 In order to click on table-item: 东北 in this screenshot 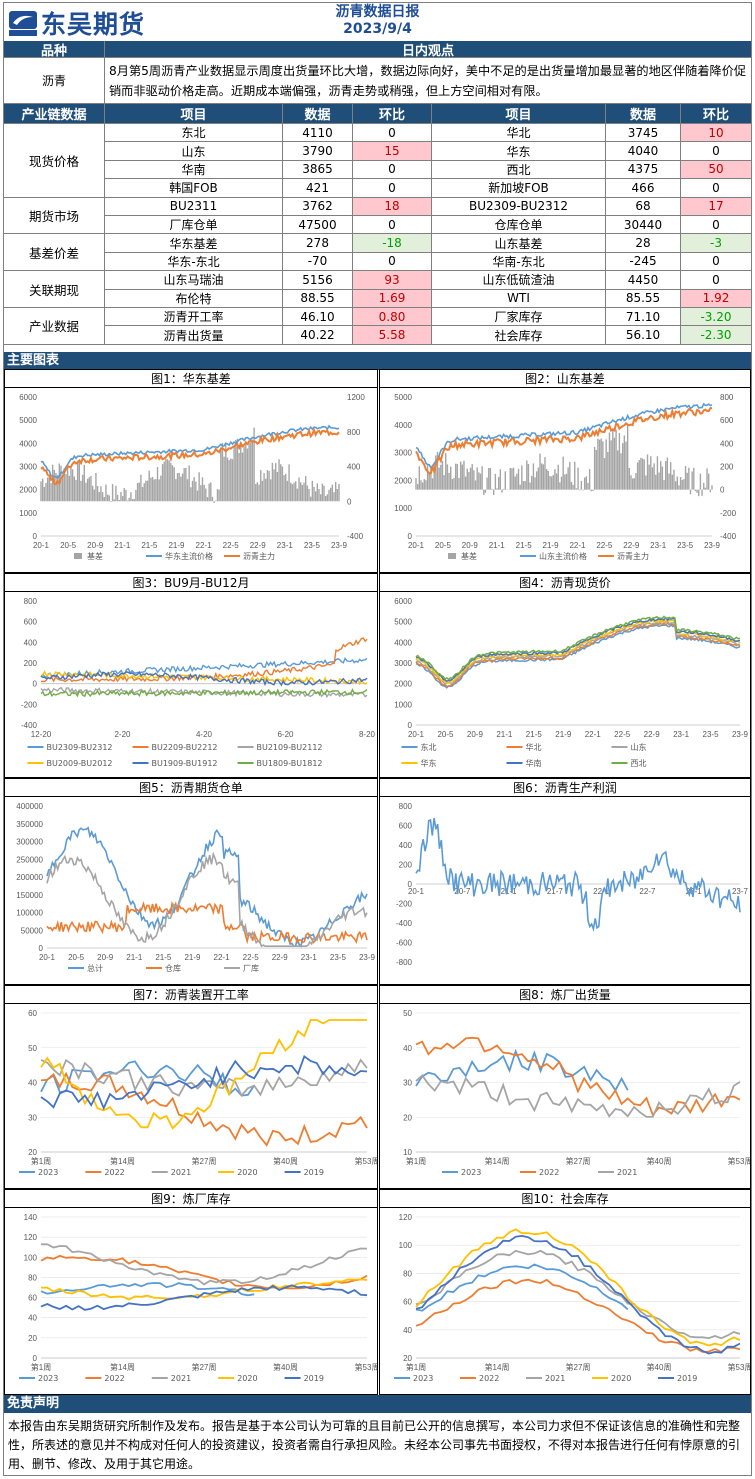, I will do `click(194, 133)`.